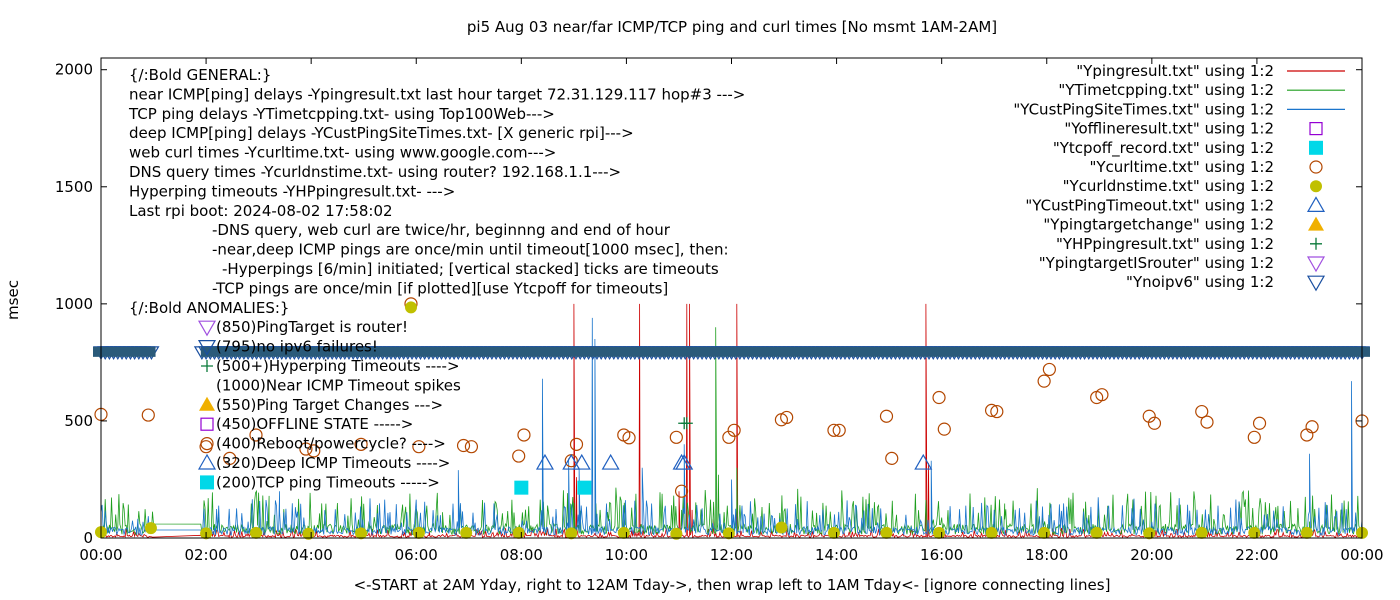 The width and height of the screenshot is (1400, 600). I want to click on x-tick-label: 22:00, so click(1256, 555).